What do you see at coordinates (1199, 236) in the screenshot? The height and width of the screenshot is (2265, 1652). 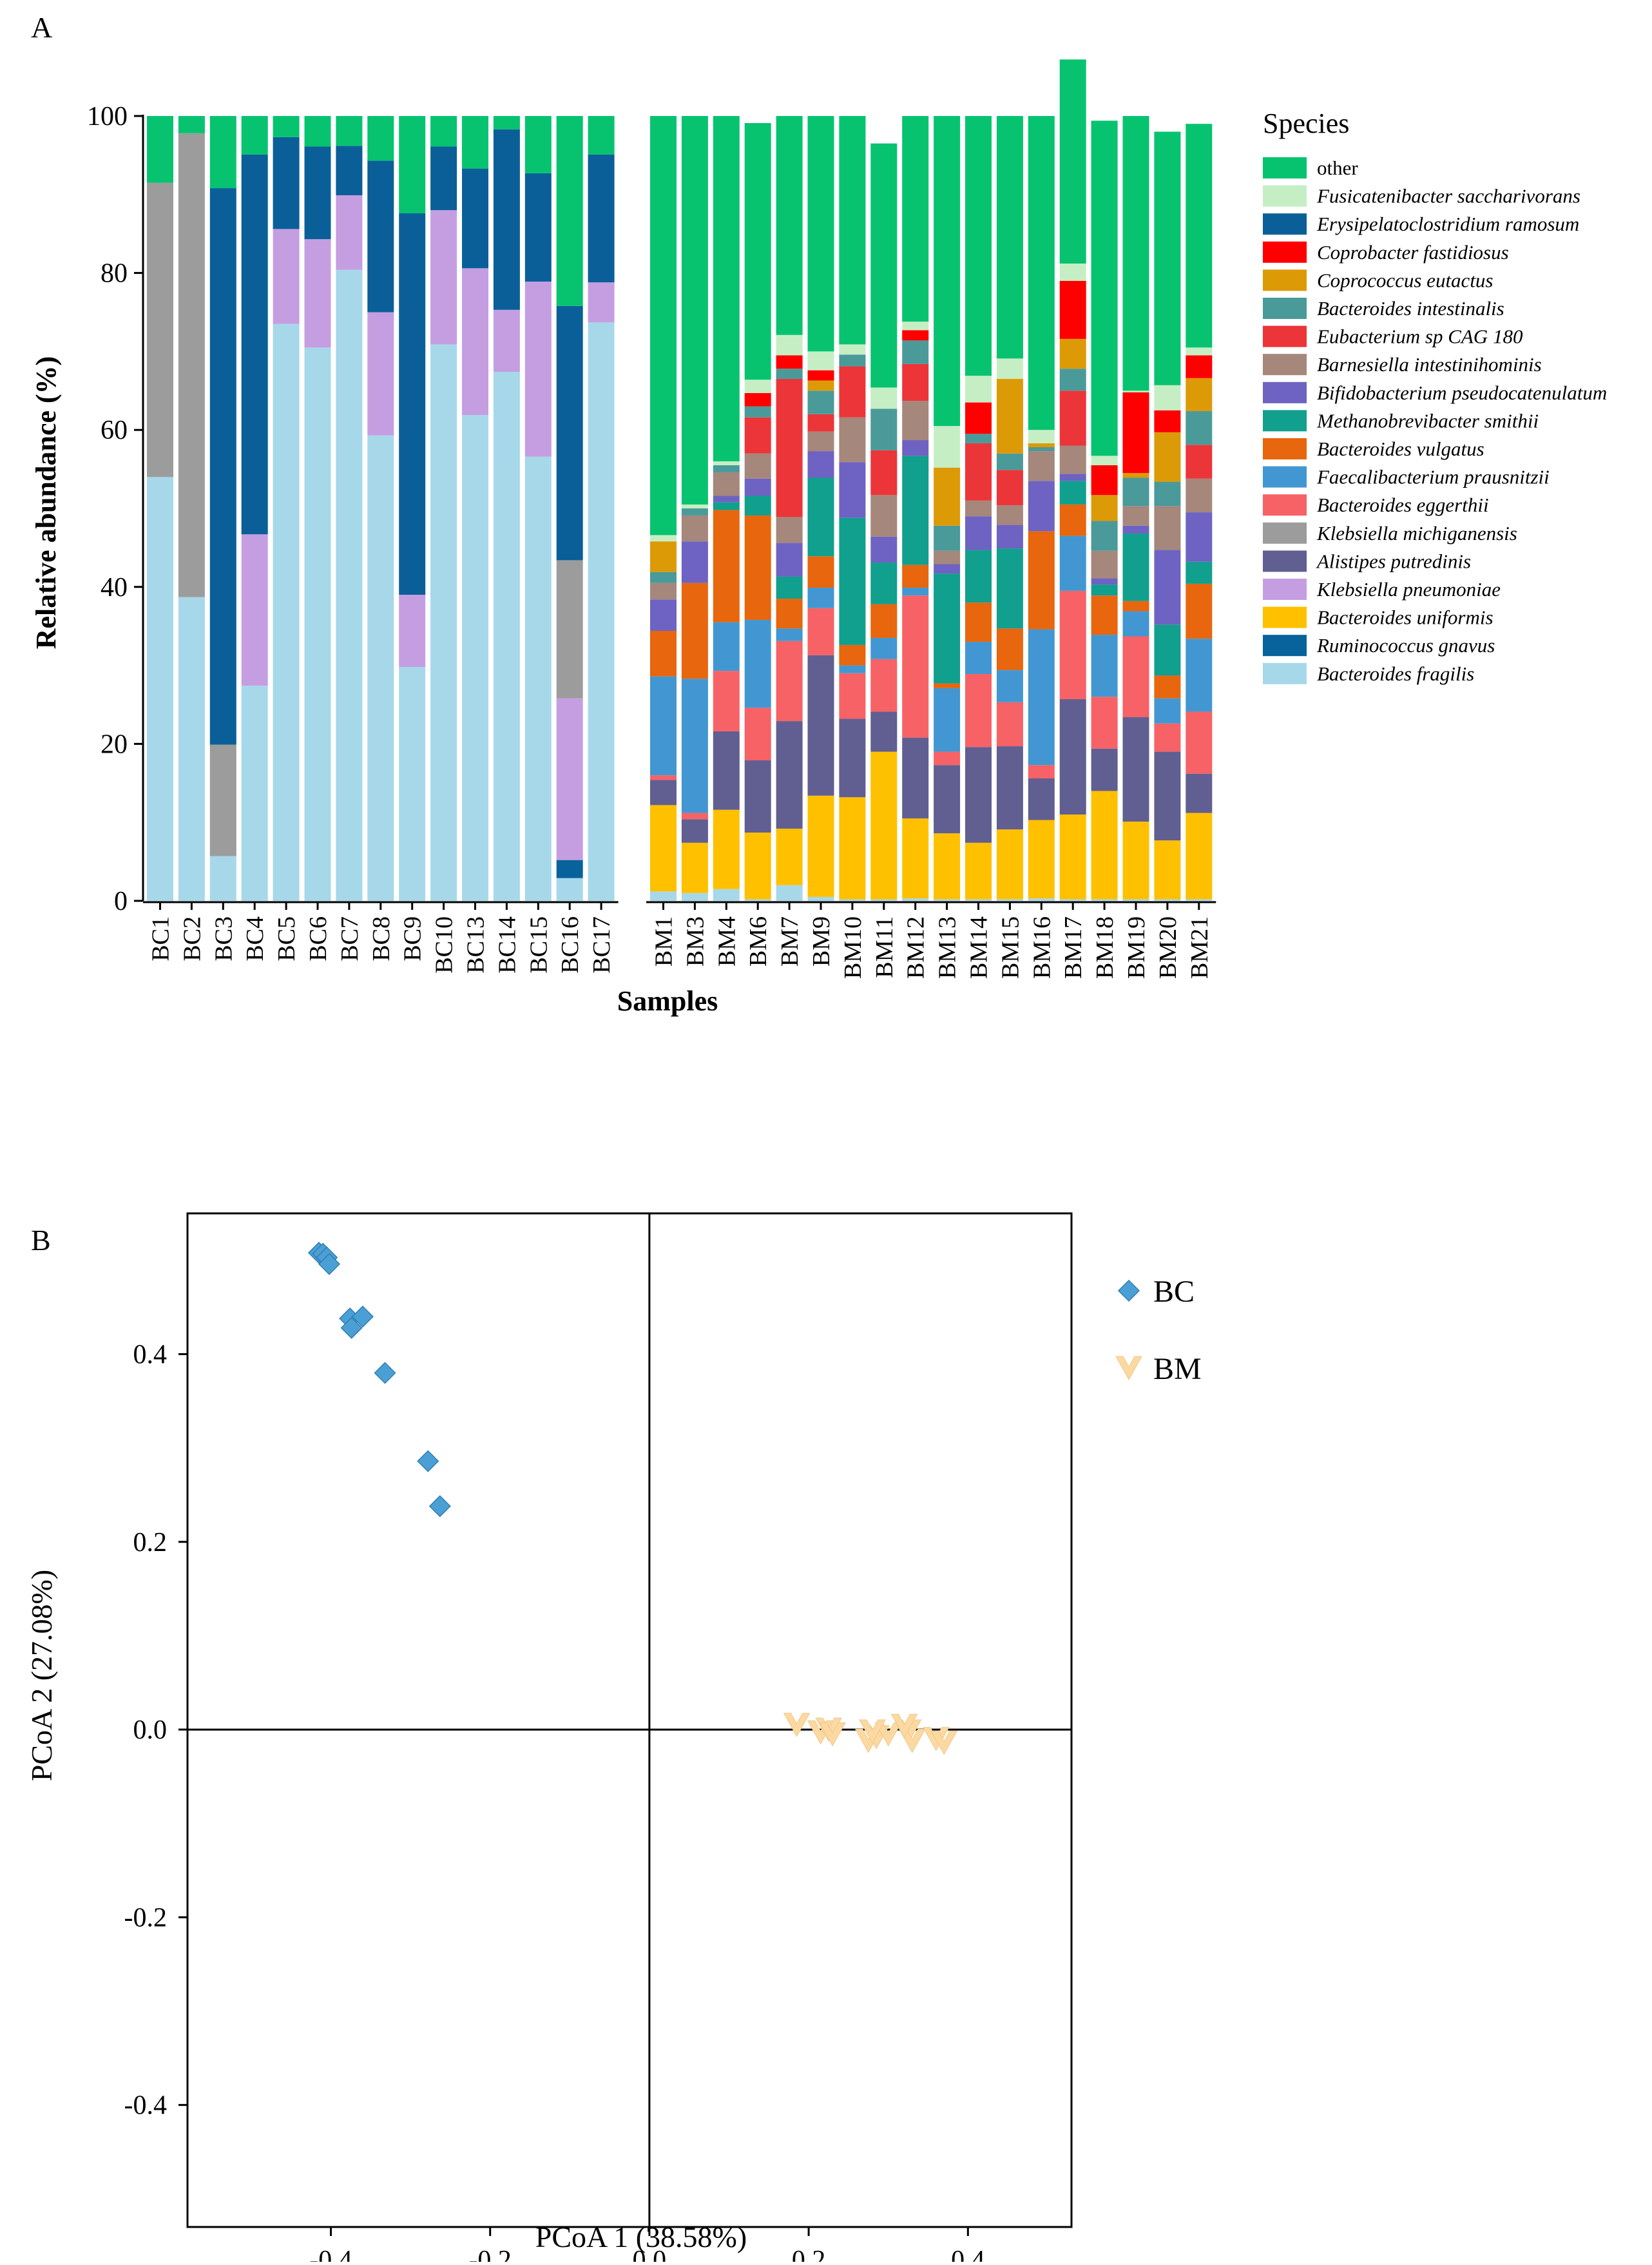 I see `bar-segment-bm21-other` at bounding box center [1199, 236].